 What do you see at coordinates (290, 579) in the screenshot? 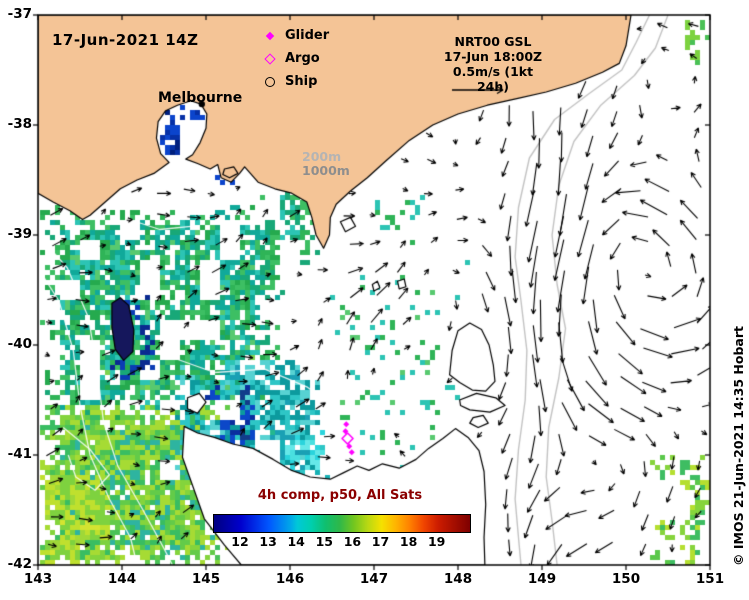
I see `x-tick-label: 146` at bounding box center [290, 579].